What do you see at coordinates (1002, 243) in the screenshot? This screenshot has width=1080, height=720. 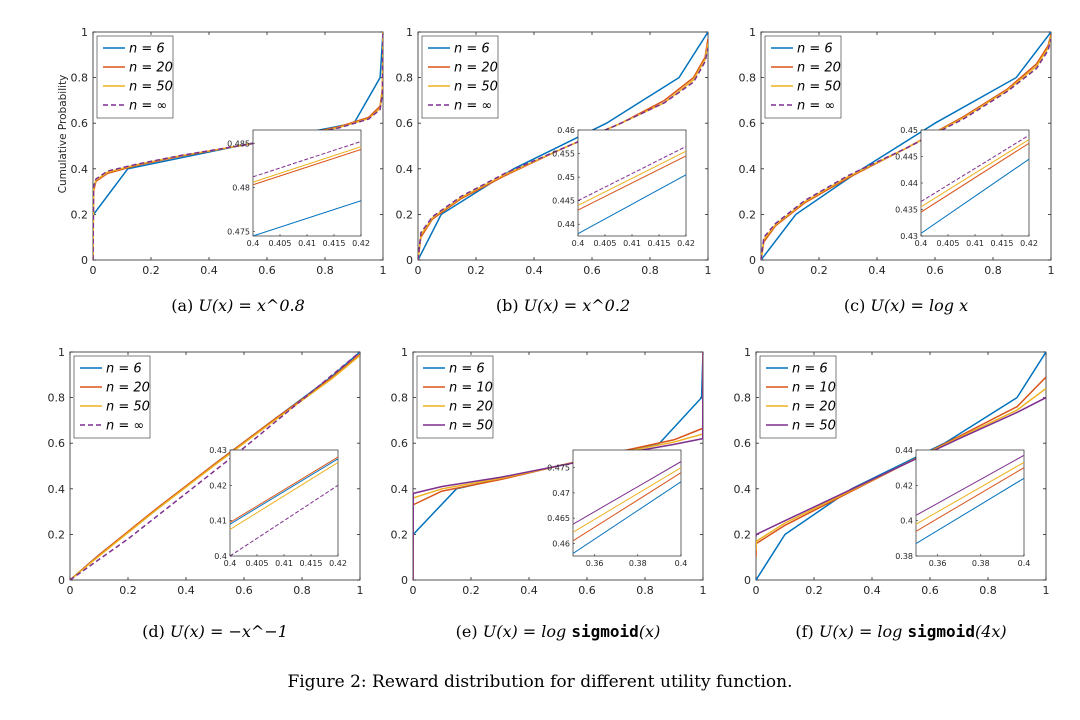 I see `inset-x-tick-label: 0.415` at bounding box center [1002, 243].